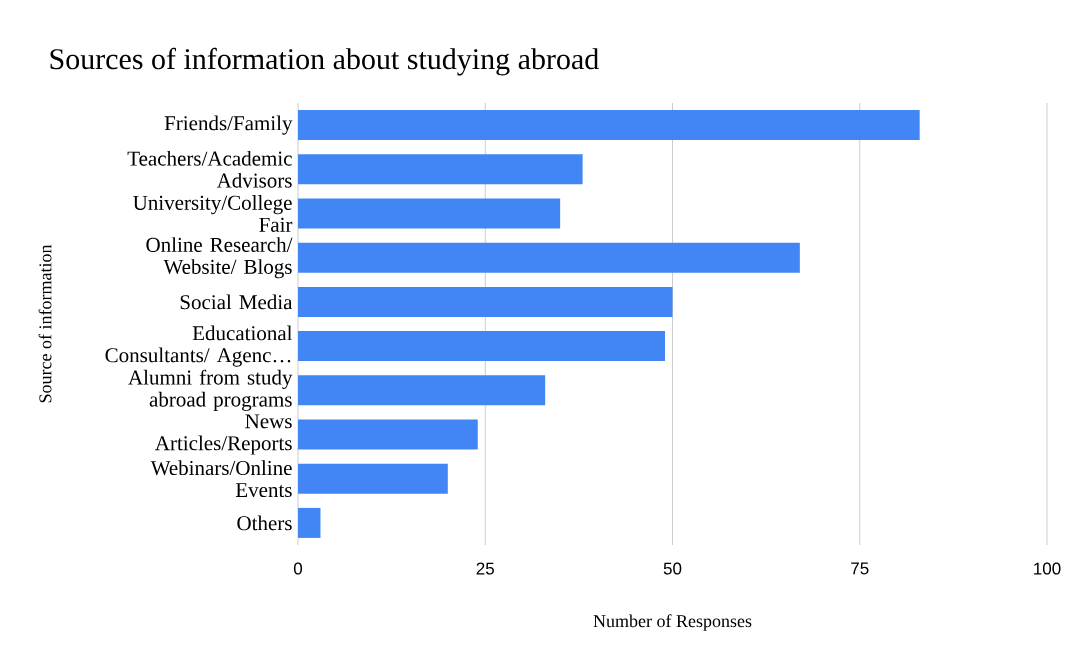  I want to click on y-tick-label: University/College Fair, so click(213, 213).